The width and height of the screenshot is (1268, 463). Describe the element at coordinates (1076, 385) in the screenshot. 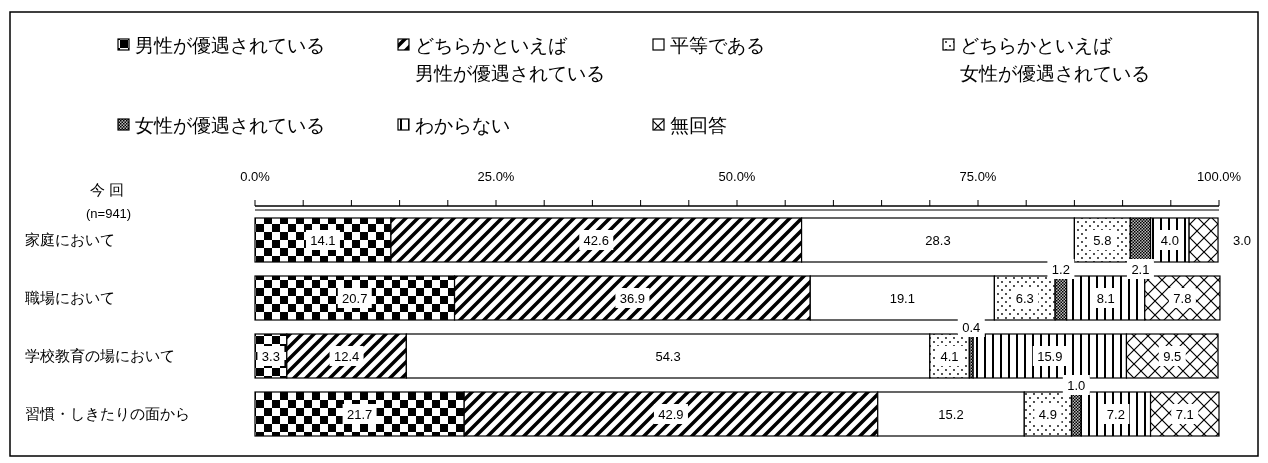

I see `data-label: 1.0` at that location.